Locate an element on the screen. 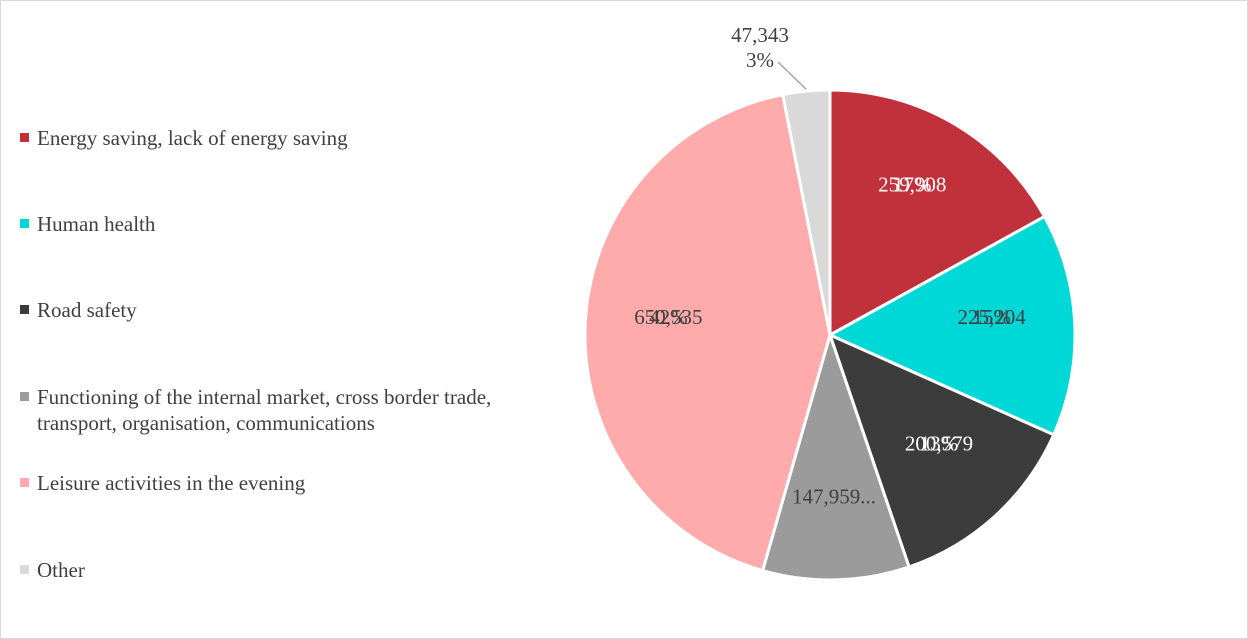  data-label-percent: 3% is located at coordinates (760, 60).